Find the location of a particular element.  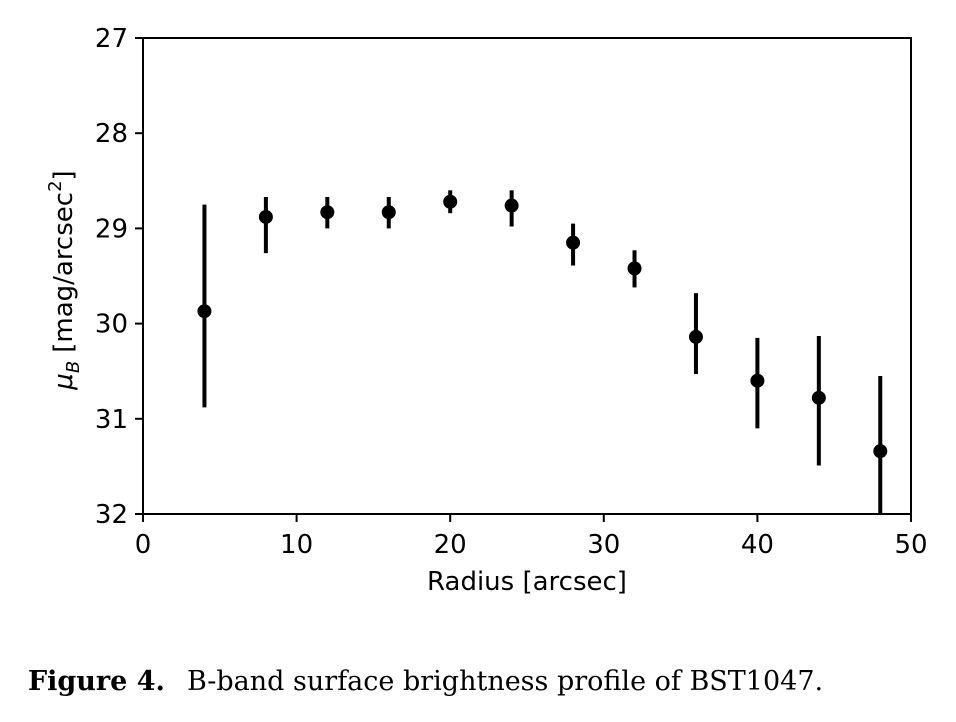

x-tick-label: 0 is located at coordinates (143, 545).